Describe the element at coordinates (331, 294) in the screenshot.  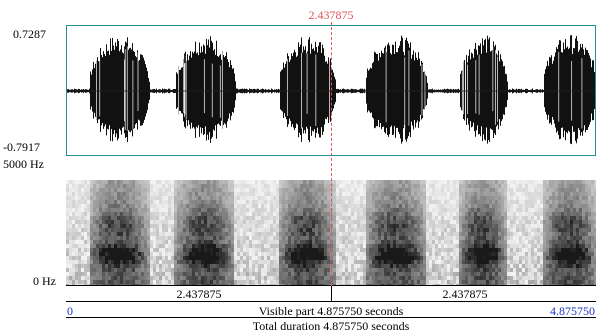
I see `selection-duration-bar: 2.437875 2.437875` at that location.